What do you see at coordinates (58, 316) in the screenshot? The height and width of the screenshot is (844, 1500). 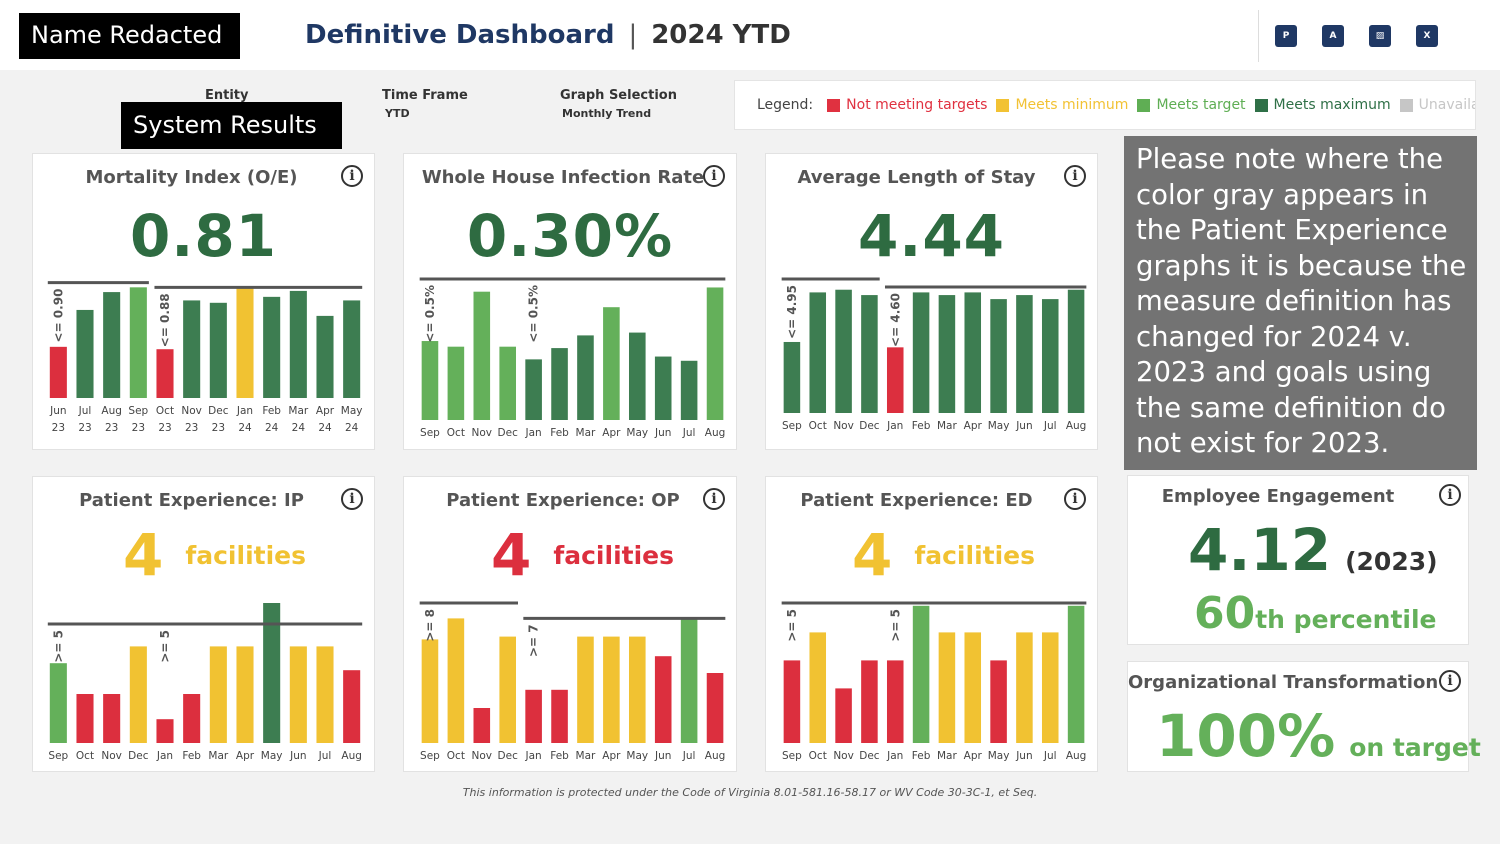 I see `goal-label: <= 0.90` at bounding box center [58, 316].